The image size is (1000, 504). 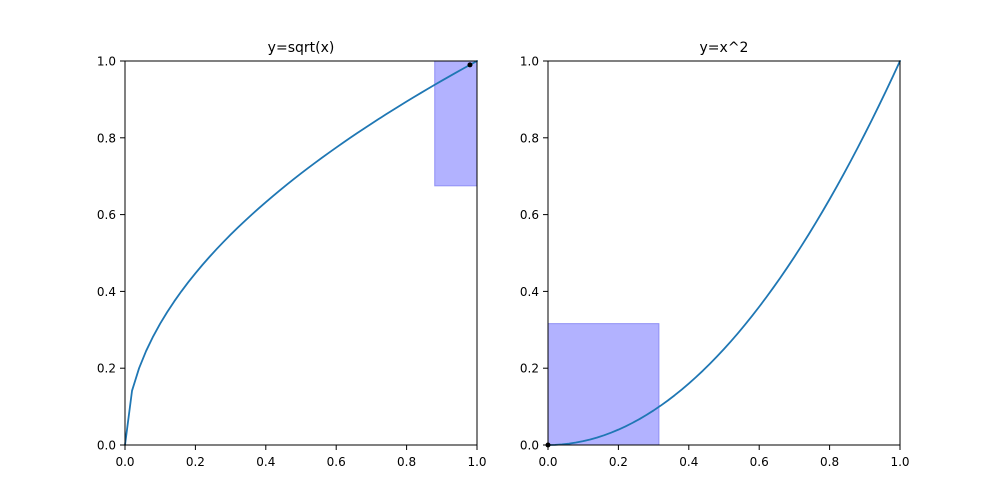 I want to click on chart-title: y=sqrt(x), so click(x=301, y=48).